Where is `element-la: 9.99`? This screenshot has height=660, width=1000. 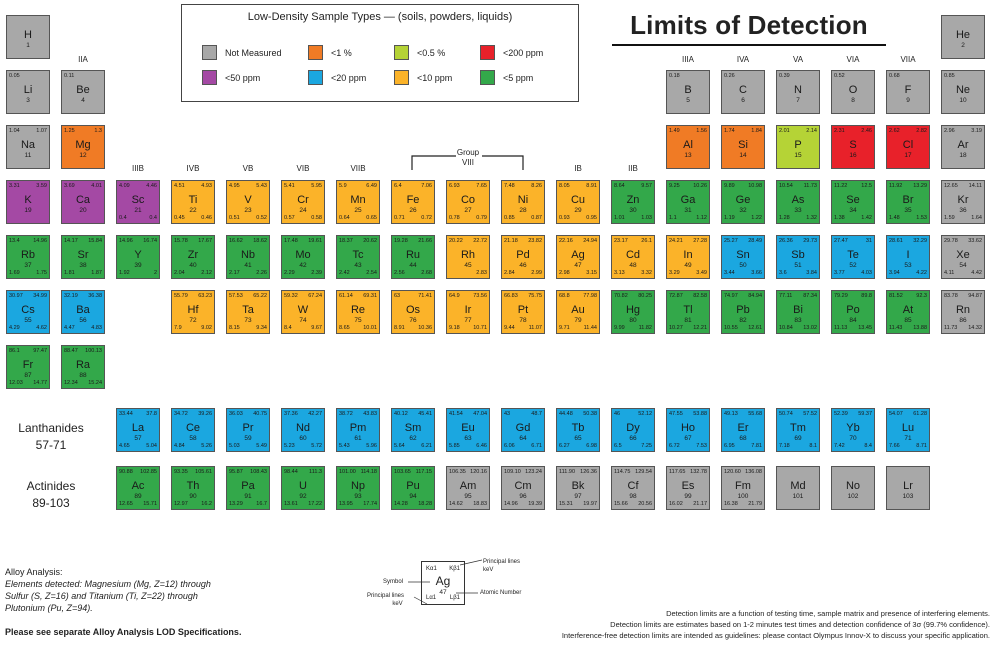 element-la: 9.99 is located at coordinates (619, 328).